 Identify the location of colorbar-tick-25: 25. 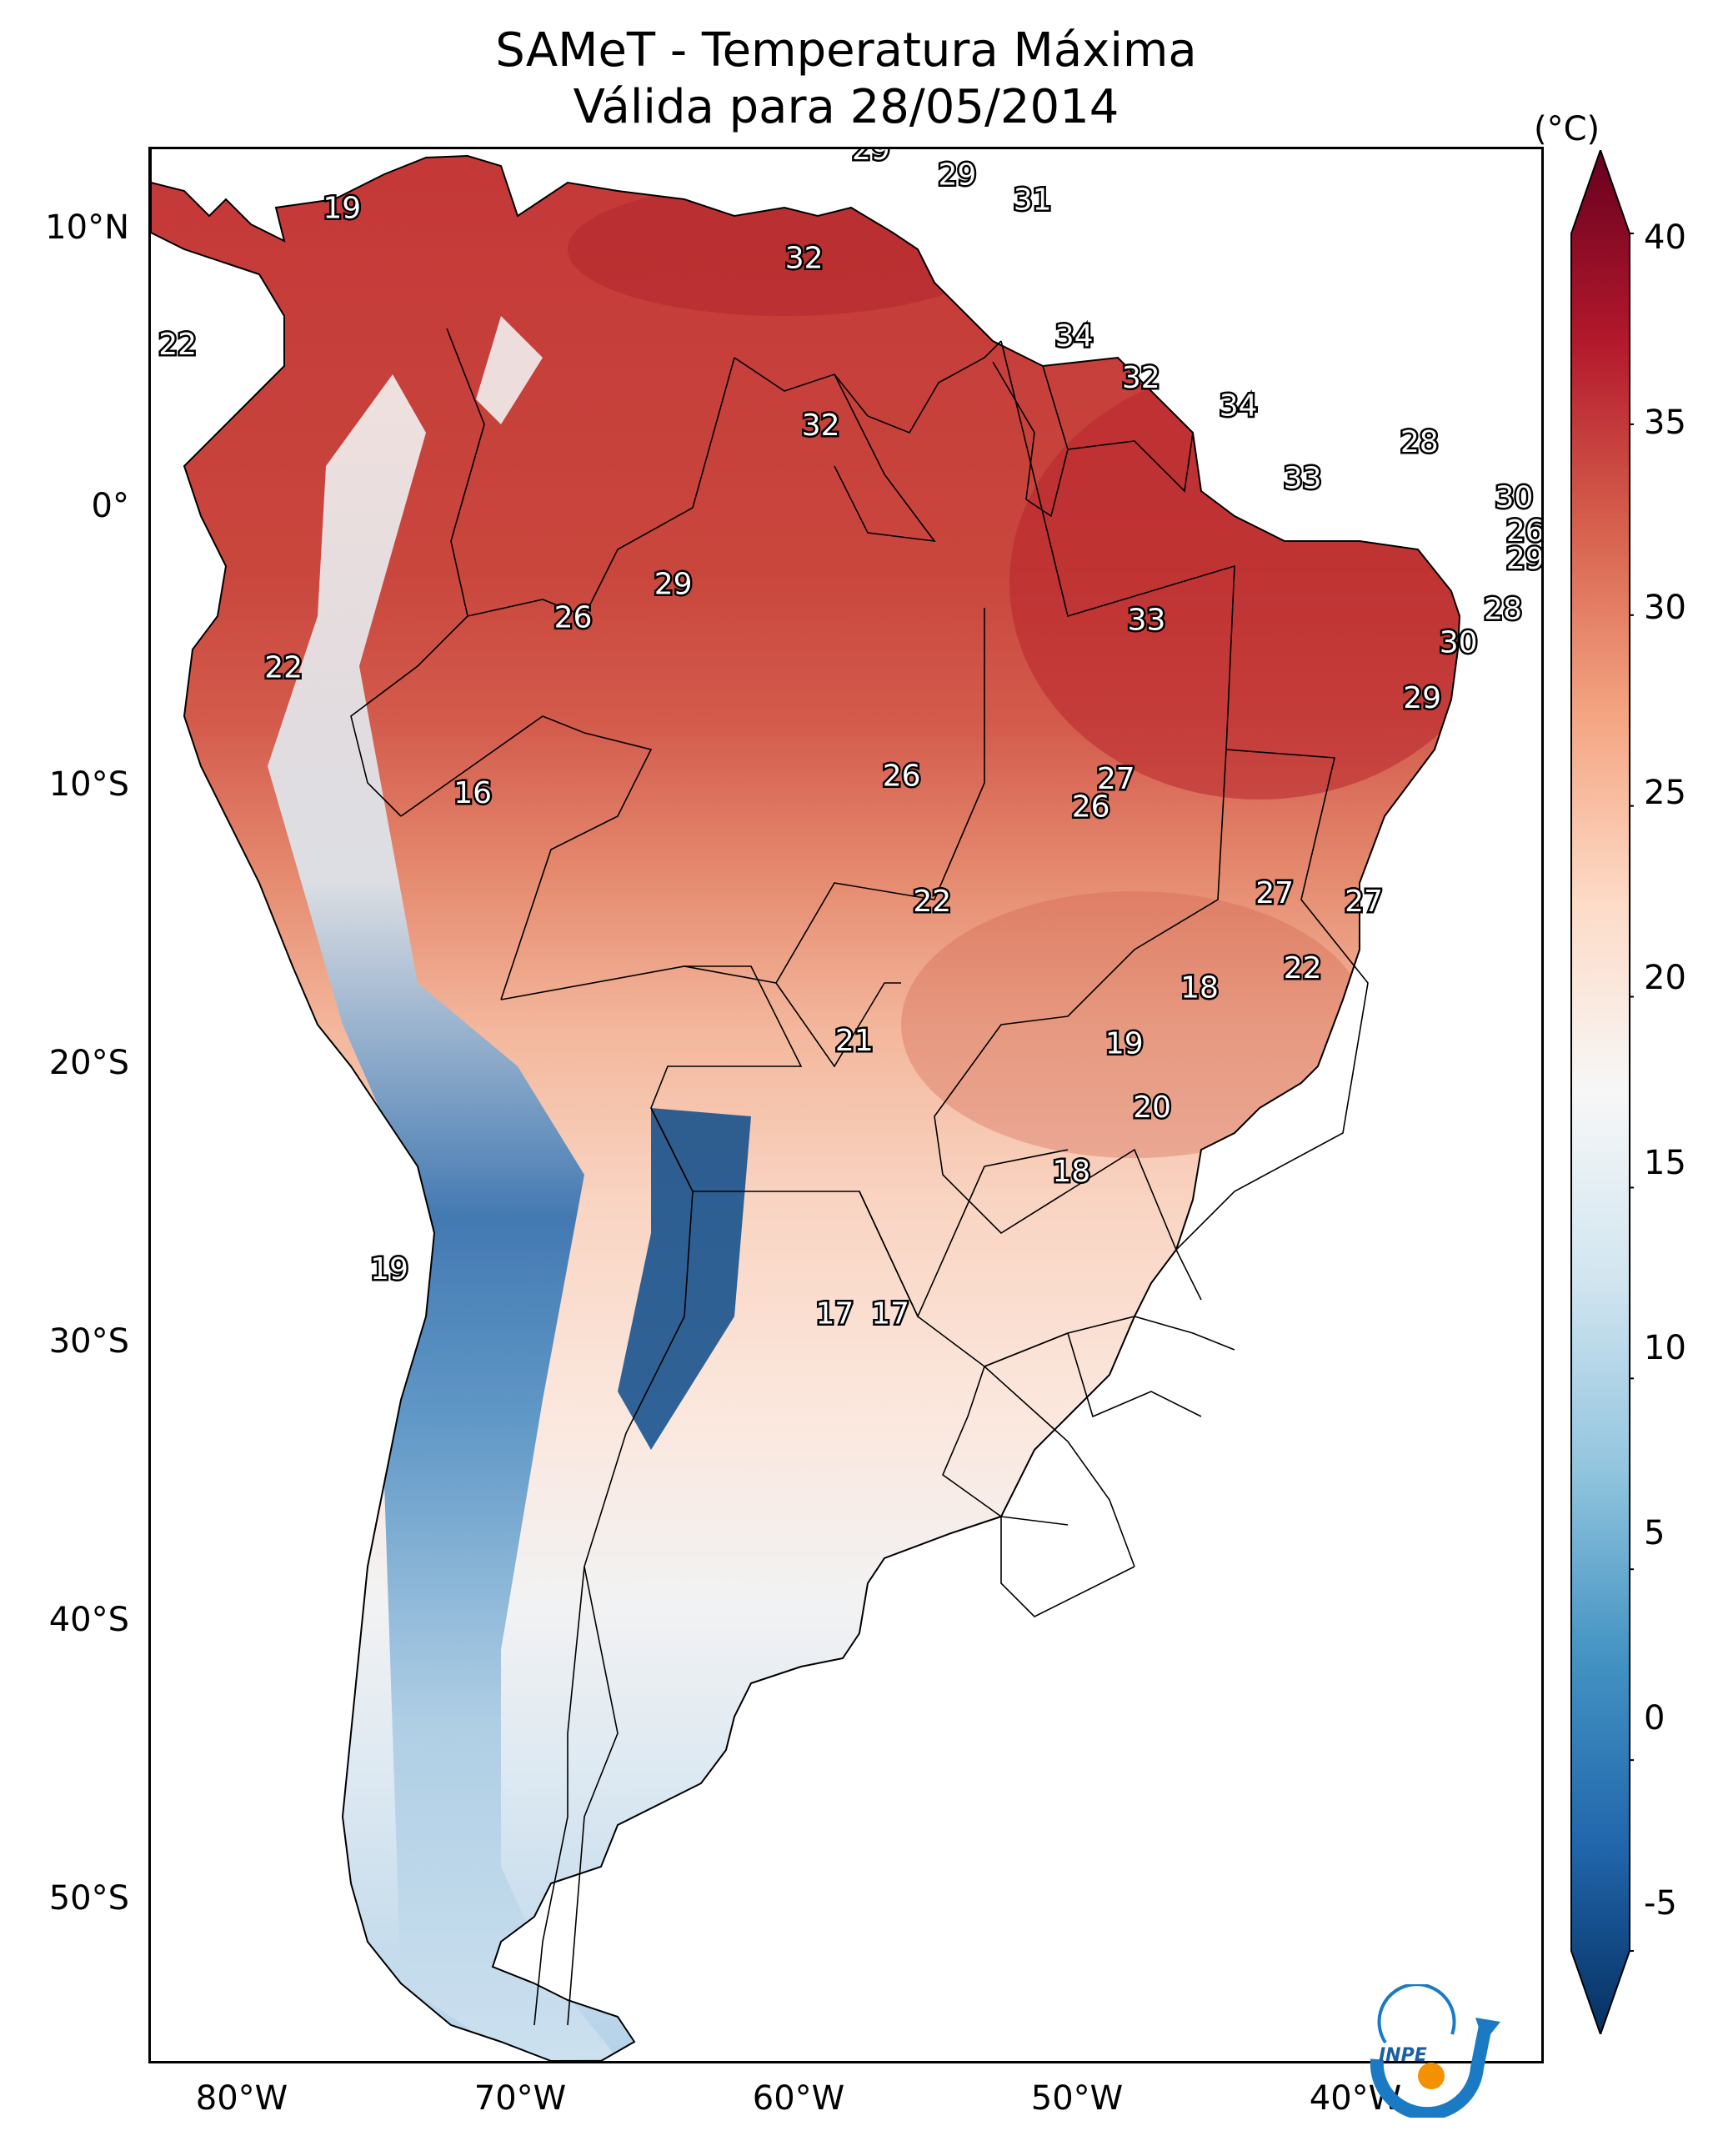
(1665, 793).